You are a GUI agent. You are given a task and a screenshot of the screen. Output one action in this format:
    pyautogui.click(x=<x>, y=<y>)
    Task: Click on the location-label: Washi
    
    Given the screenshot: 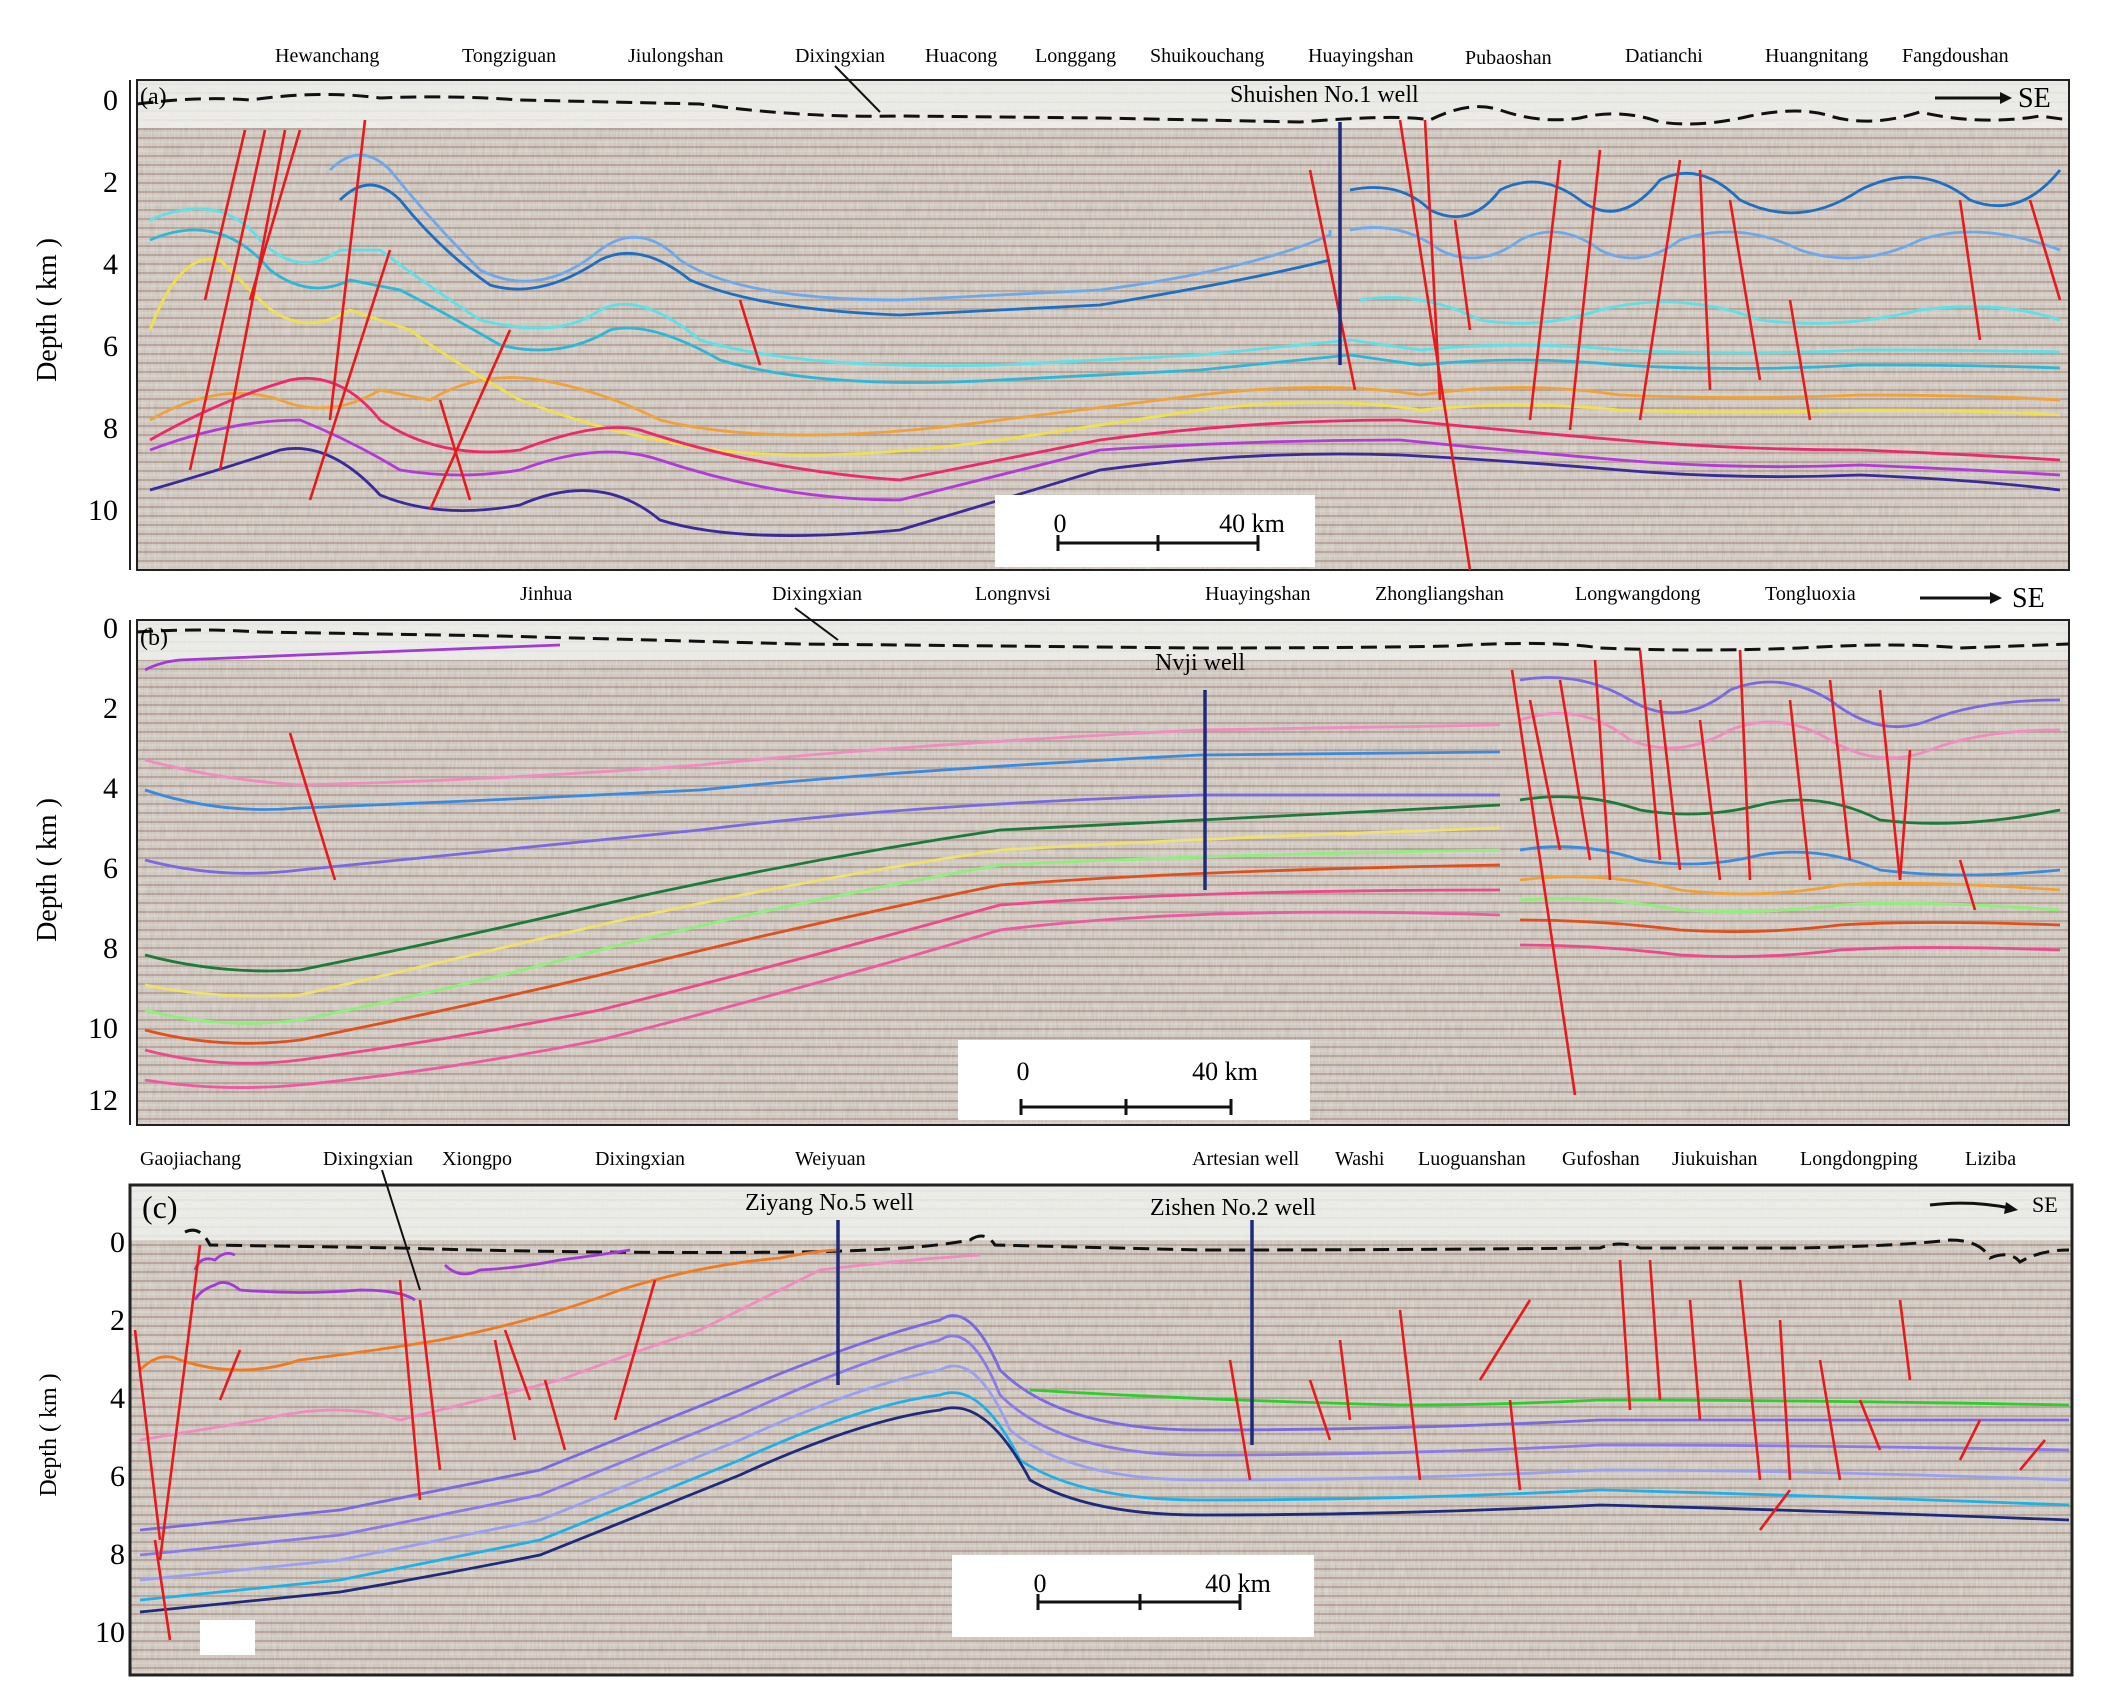 What is the action you would take?
    pyautogui.click(x=1360, y=1159)
    